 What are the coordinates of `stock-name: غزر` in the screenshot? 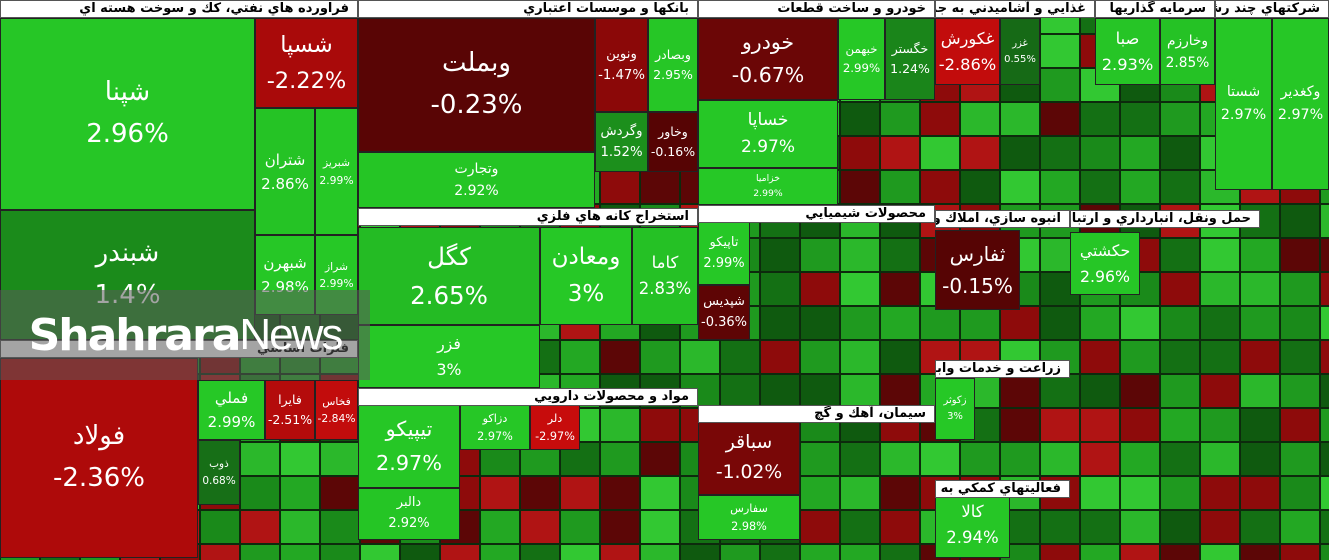 It's located at (1020, 43).